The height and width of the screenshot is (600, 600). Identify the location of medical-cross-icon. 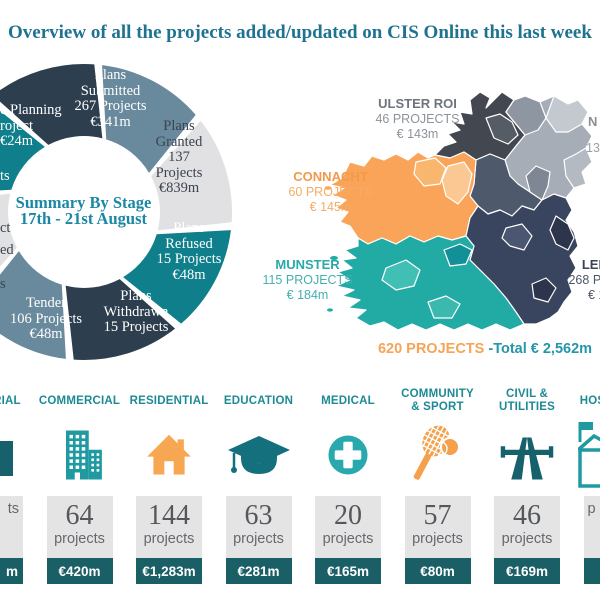
(348, 455).